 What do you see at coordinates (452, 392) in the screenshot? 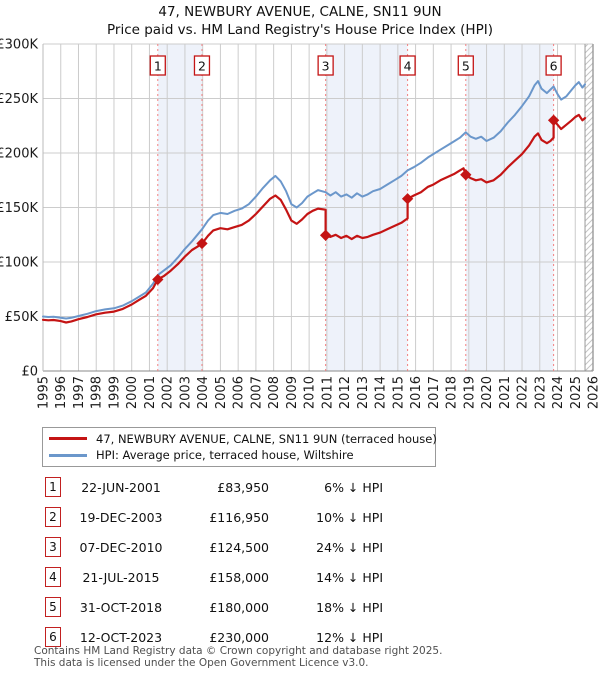
I see `x-axis-label: 2018` at bounding box center [452, 392].